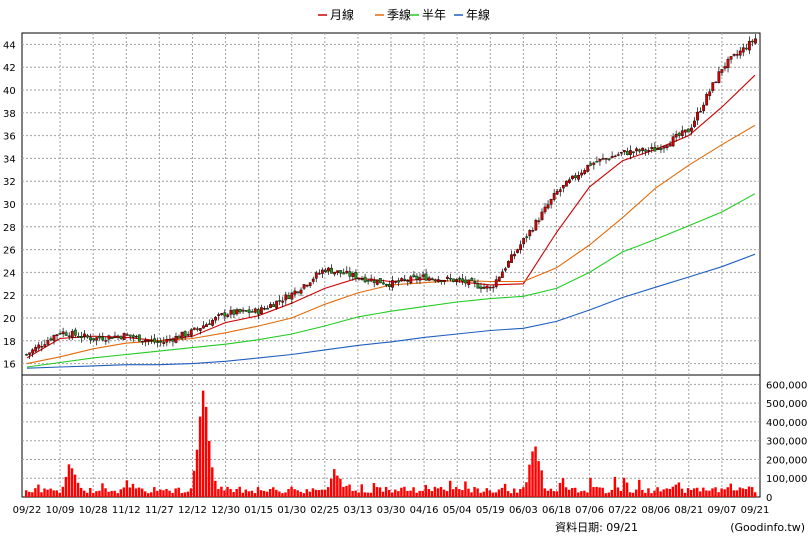 The width and height of the screenshot is (808, 540). Describe the element at coordinates (478, 14) in the screenshot. I see `legend-label-year: 年線` at that location.